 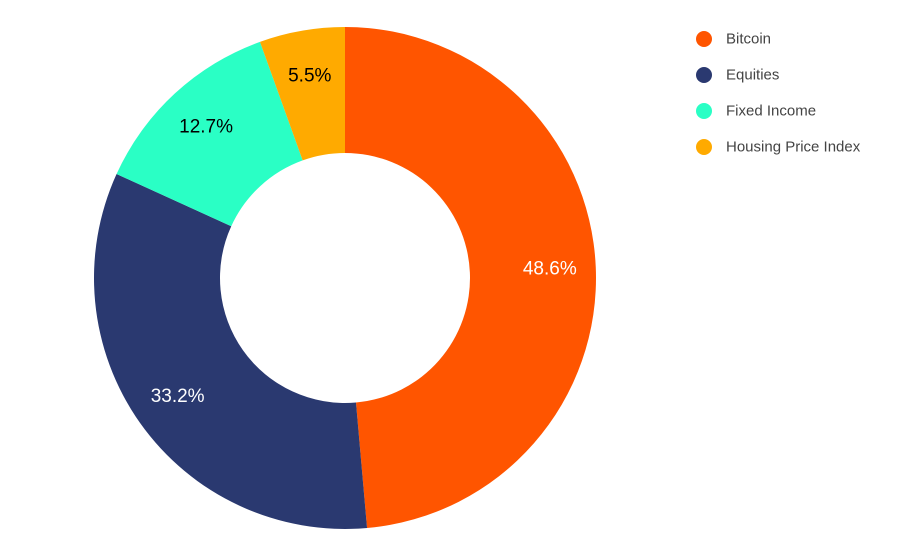 I want to click on legend-marker-fixed-income, so click(x=704, y=111).